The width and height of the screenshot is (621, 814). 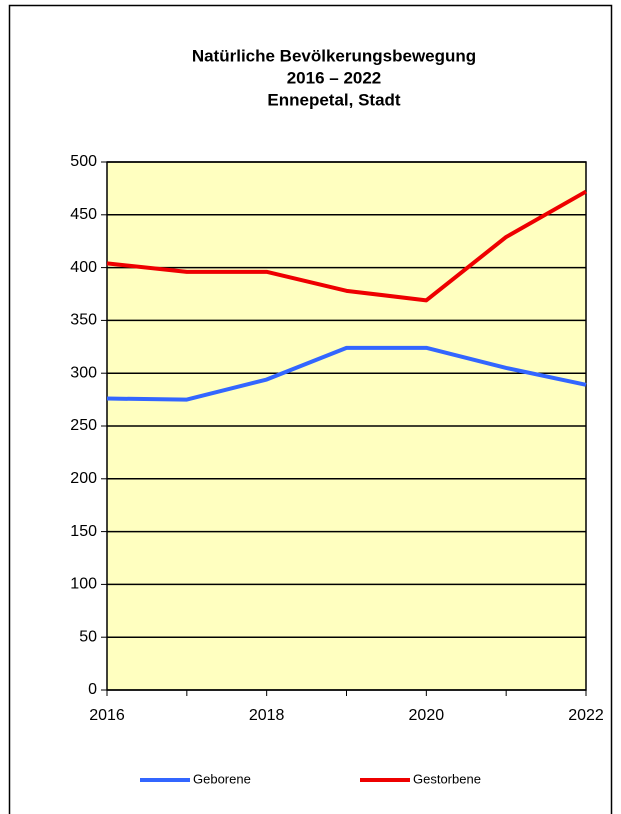 What do you see at coordinates (83, 267) in the screenshot?
I see `y-tick-label: 400` at bounding box center [83, 267].